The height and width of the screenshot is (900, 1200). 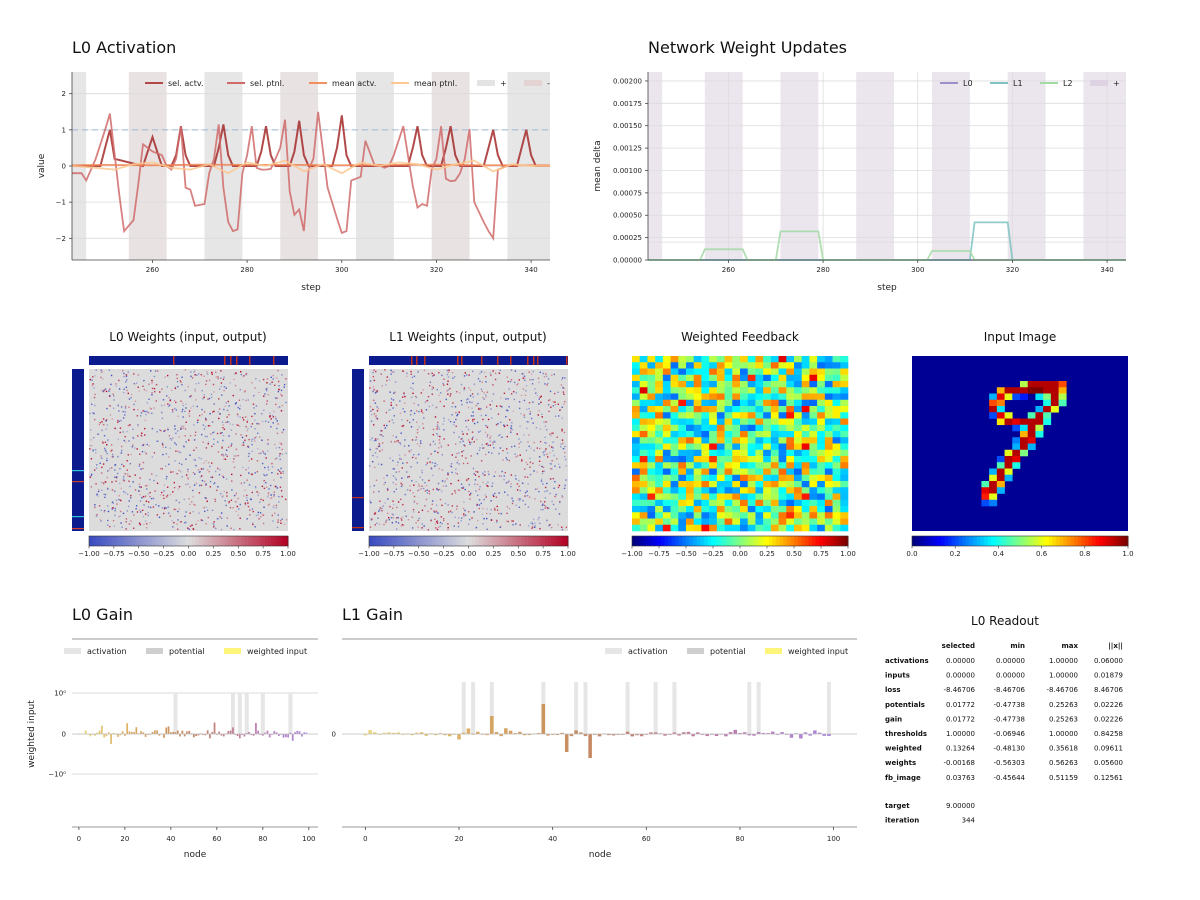 What do you see at coordinates (290, 713) in the screenshot?
I see `activation-bar` at bounding box center [290, 713].